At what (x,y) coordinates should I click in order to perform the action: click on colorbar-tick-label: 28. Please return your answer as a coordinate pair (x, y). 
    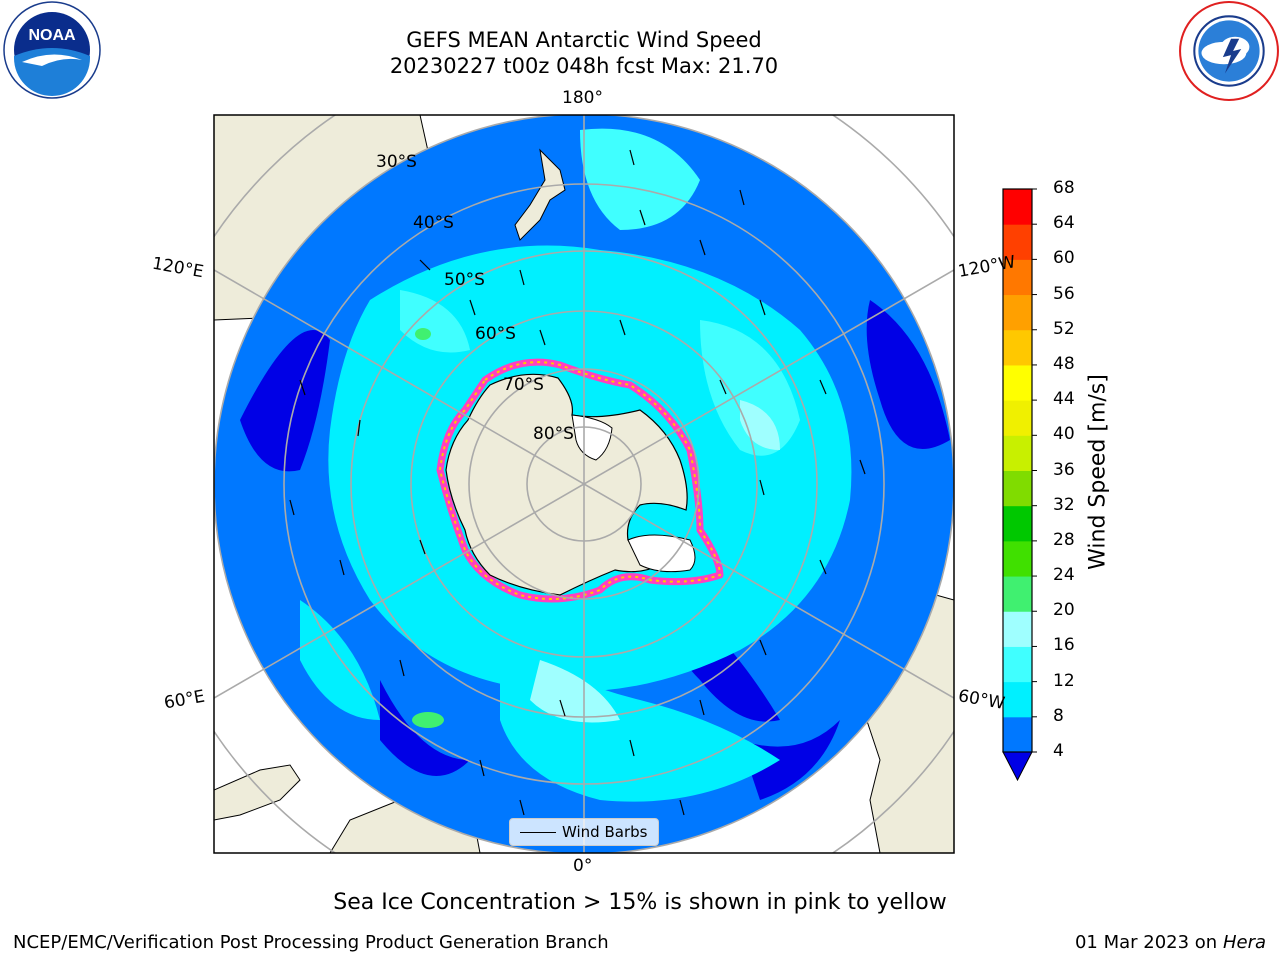
    Looking at the image, I should click on (1064, 539).